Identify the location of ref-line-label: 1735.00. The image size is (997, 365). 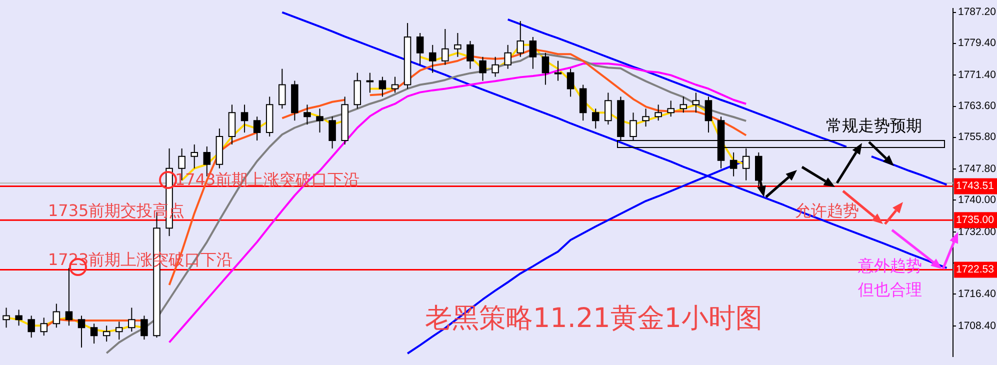
(975, 220).